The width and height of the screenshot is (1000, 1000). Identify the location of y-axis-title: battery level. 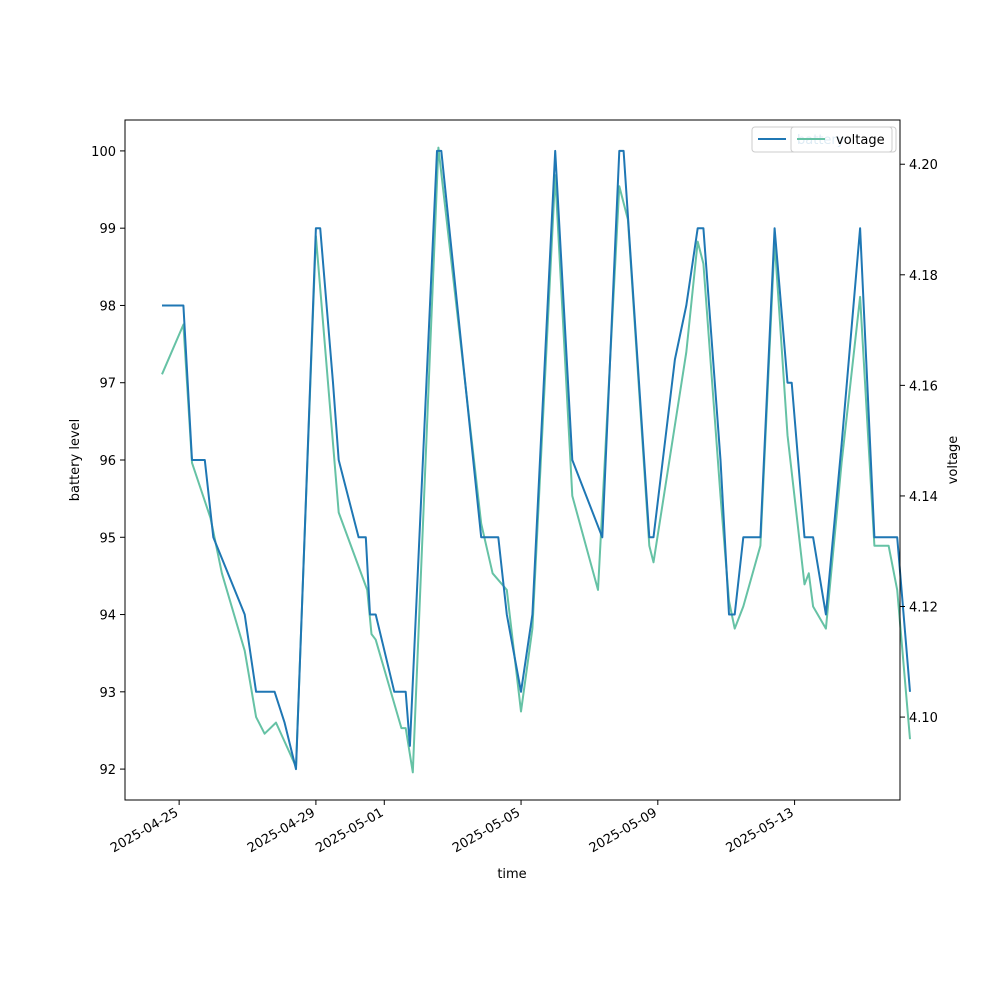
(75, 460).